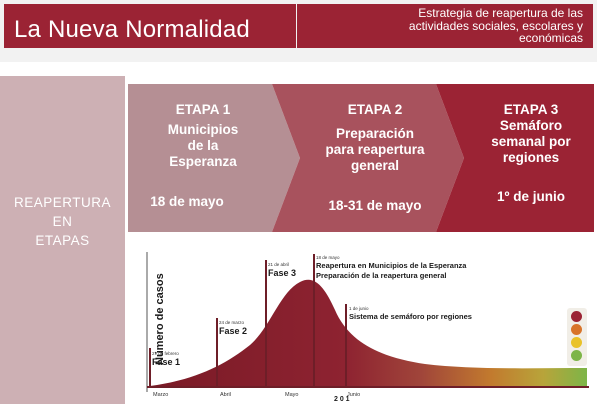 This screenshot has width=597, height=404. Describe the element at coordinates (550, 38) in the screenshot. I see `subtitle-line: económicas` at that location.